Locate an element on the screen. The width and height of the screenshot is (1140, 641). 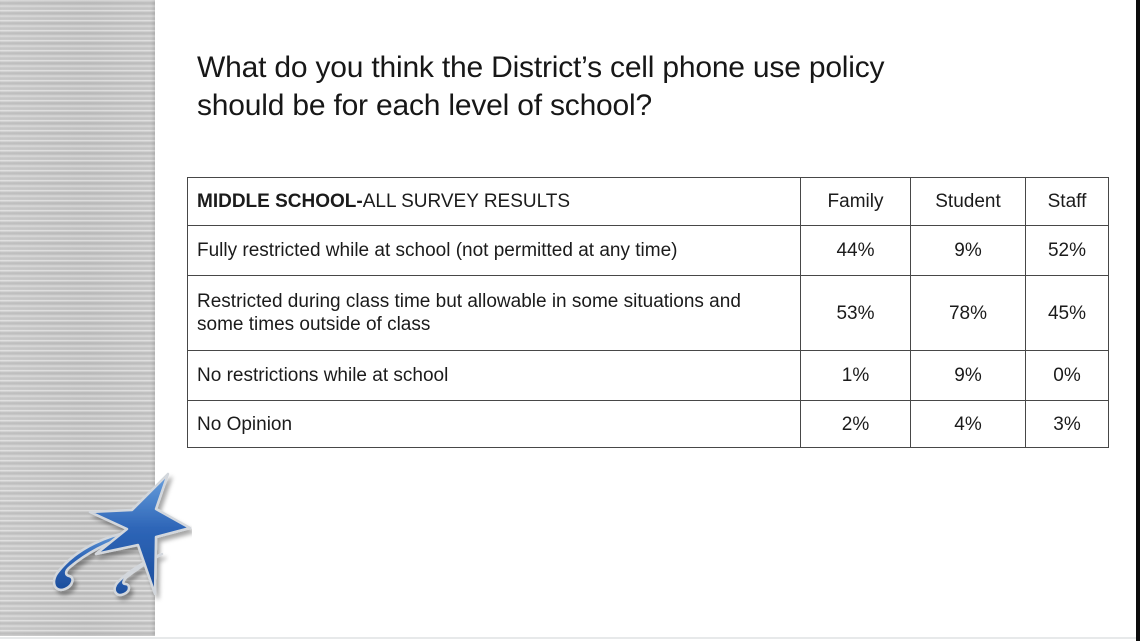
cell-staff: 0% is located at coordinates (1067, 375).